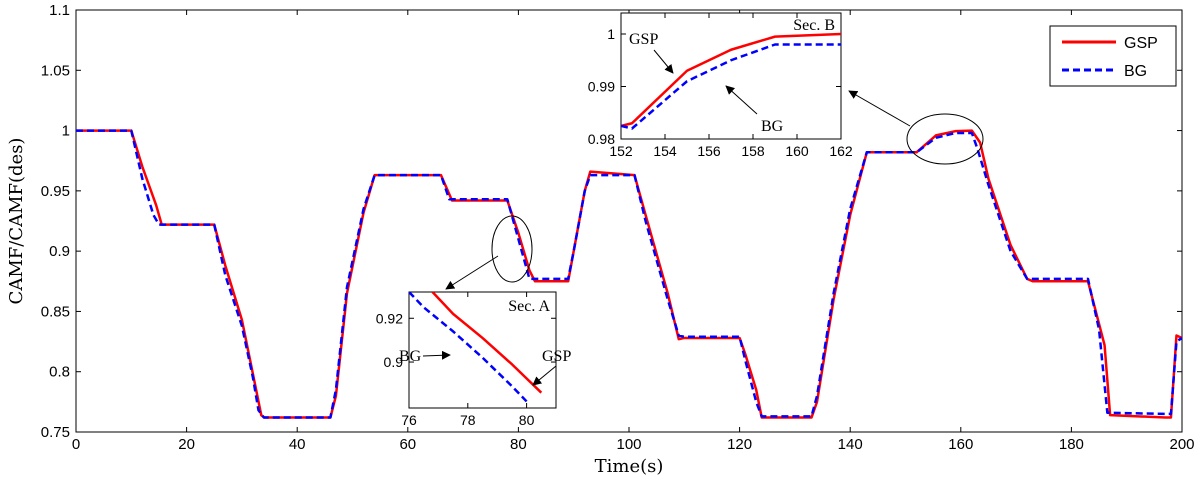  What do you see at coordinates (55, 311) in the screenshot?
I see `main-ytick-label: 0.85` at bounding box center [55, 311].